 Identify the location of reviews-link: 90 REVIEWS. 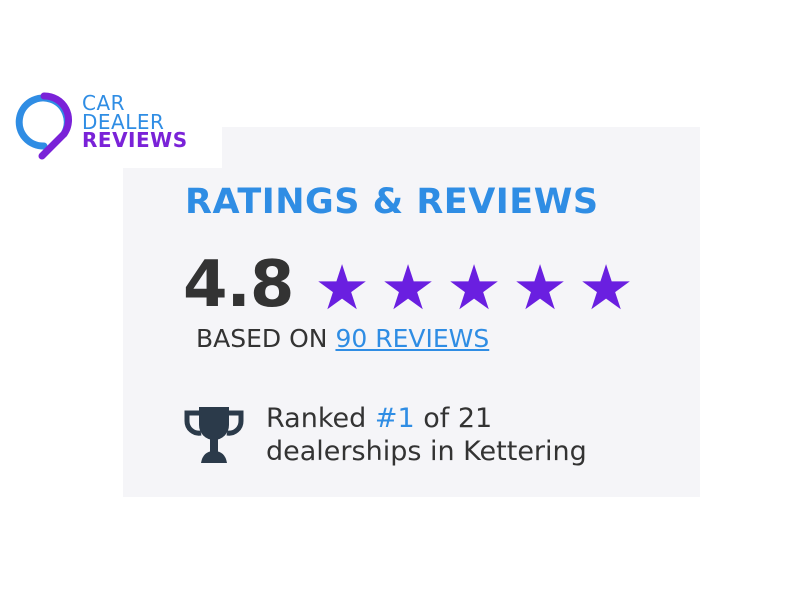
(412, 338).